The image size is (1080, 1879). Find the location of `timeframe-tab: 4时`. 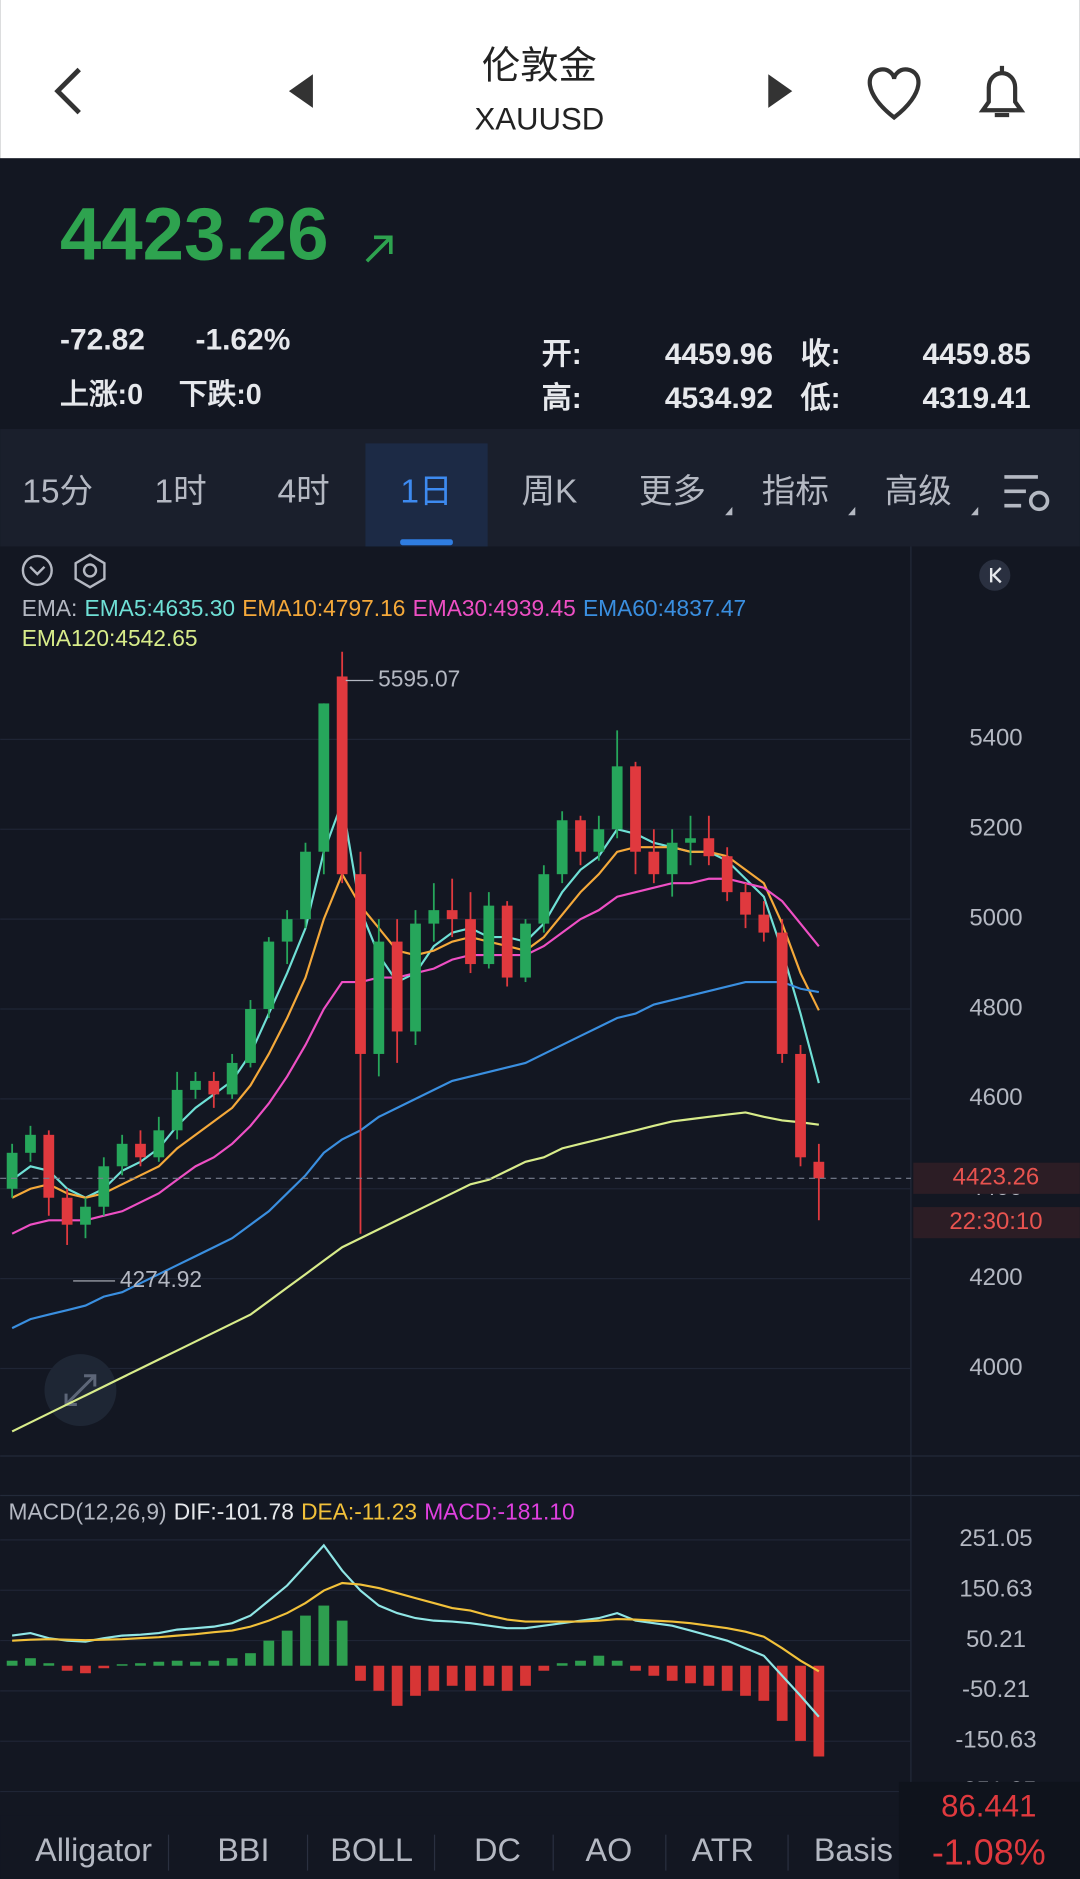

timeframe-tab: 4时 is located at coordinates (303, 492).